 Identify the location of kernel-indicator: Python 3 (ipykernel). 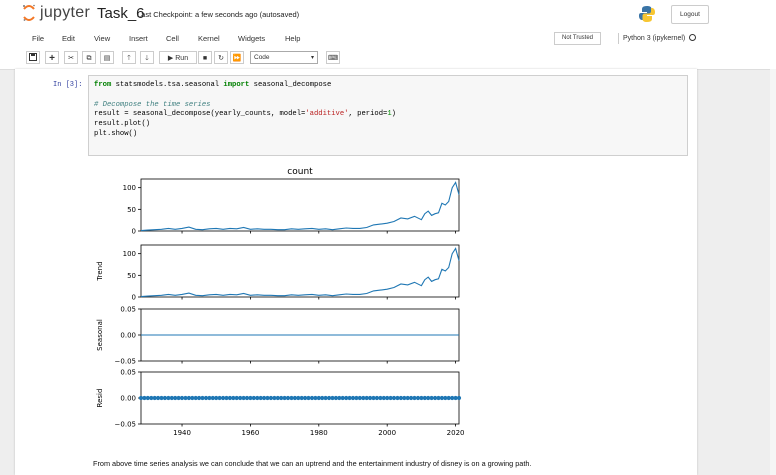
(657, 38).